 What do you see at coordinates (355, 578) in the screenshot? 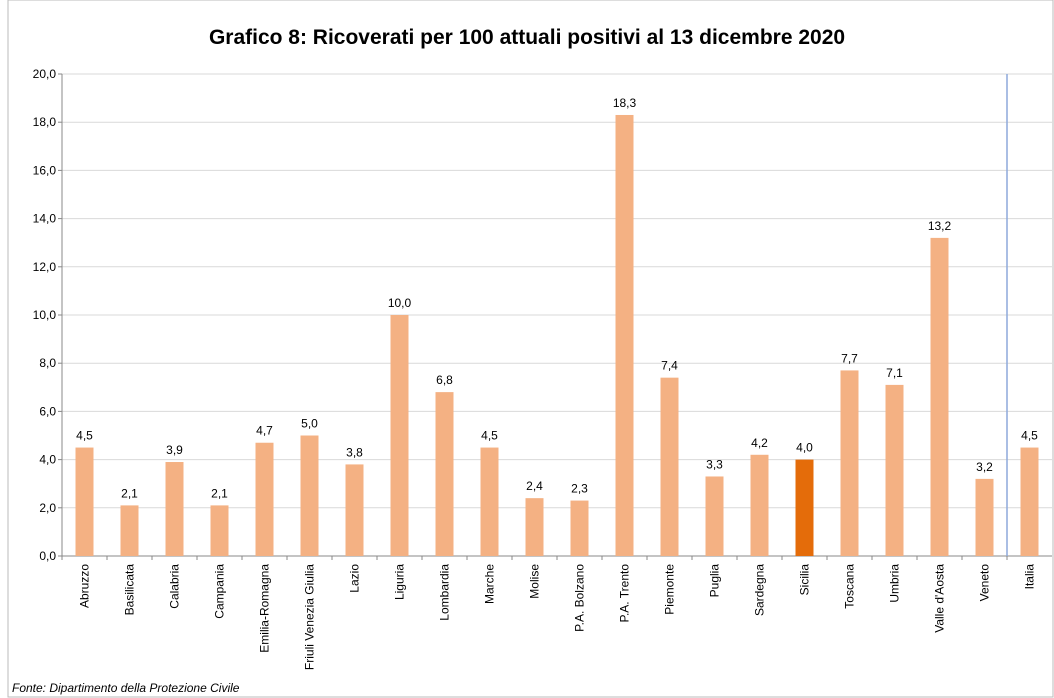
I see `x-tick-label: Lazio` at bounding box center [355, 578].